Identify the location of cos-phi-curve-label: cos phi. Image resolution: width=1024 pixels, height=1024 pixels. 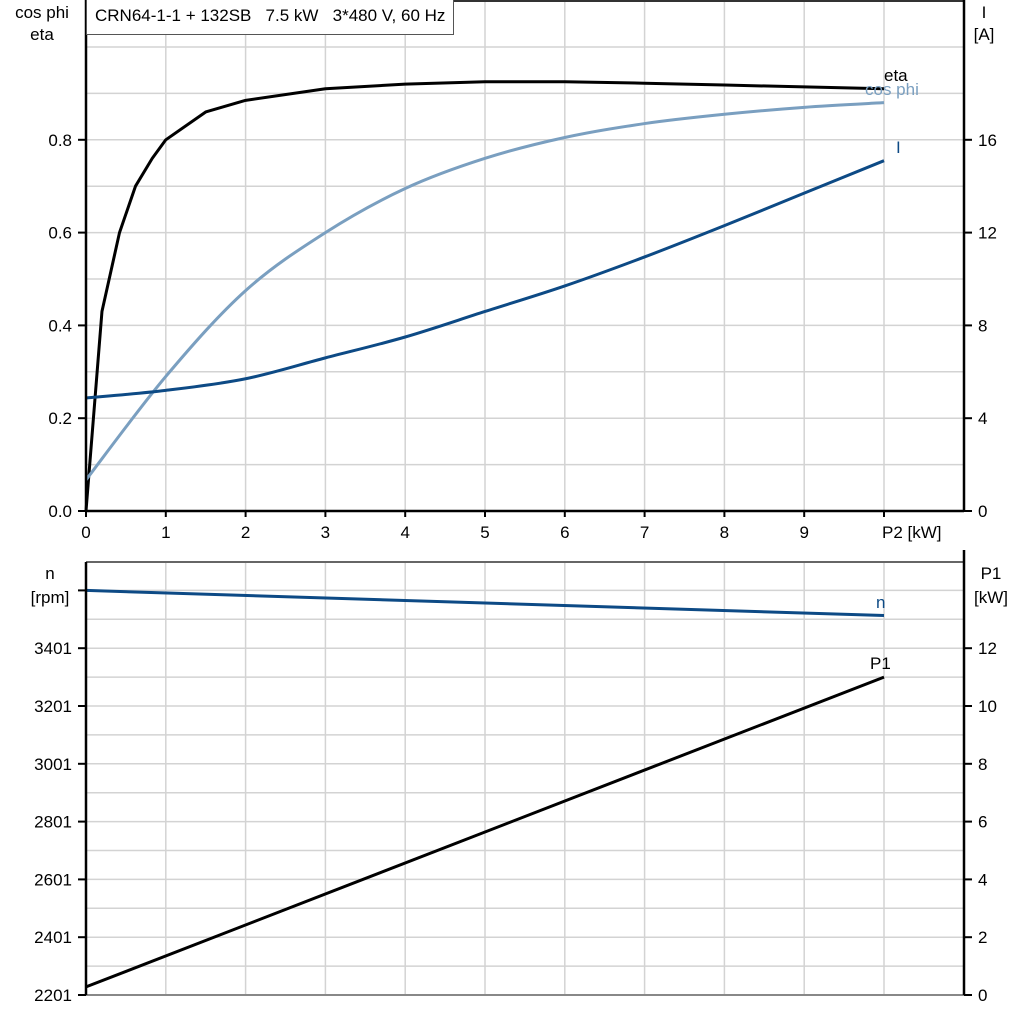
(892, 89).